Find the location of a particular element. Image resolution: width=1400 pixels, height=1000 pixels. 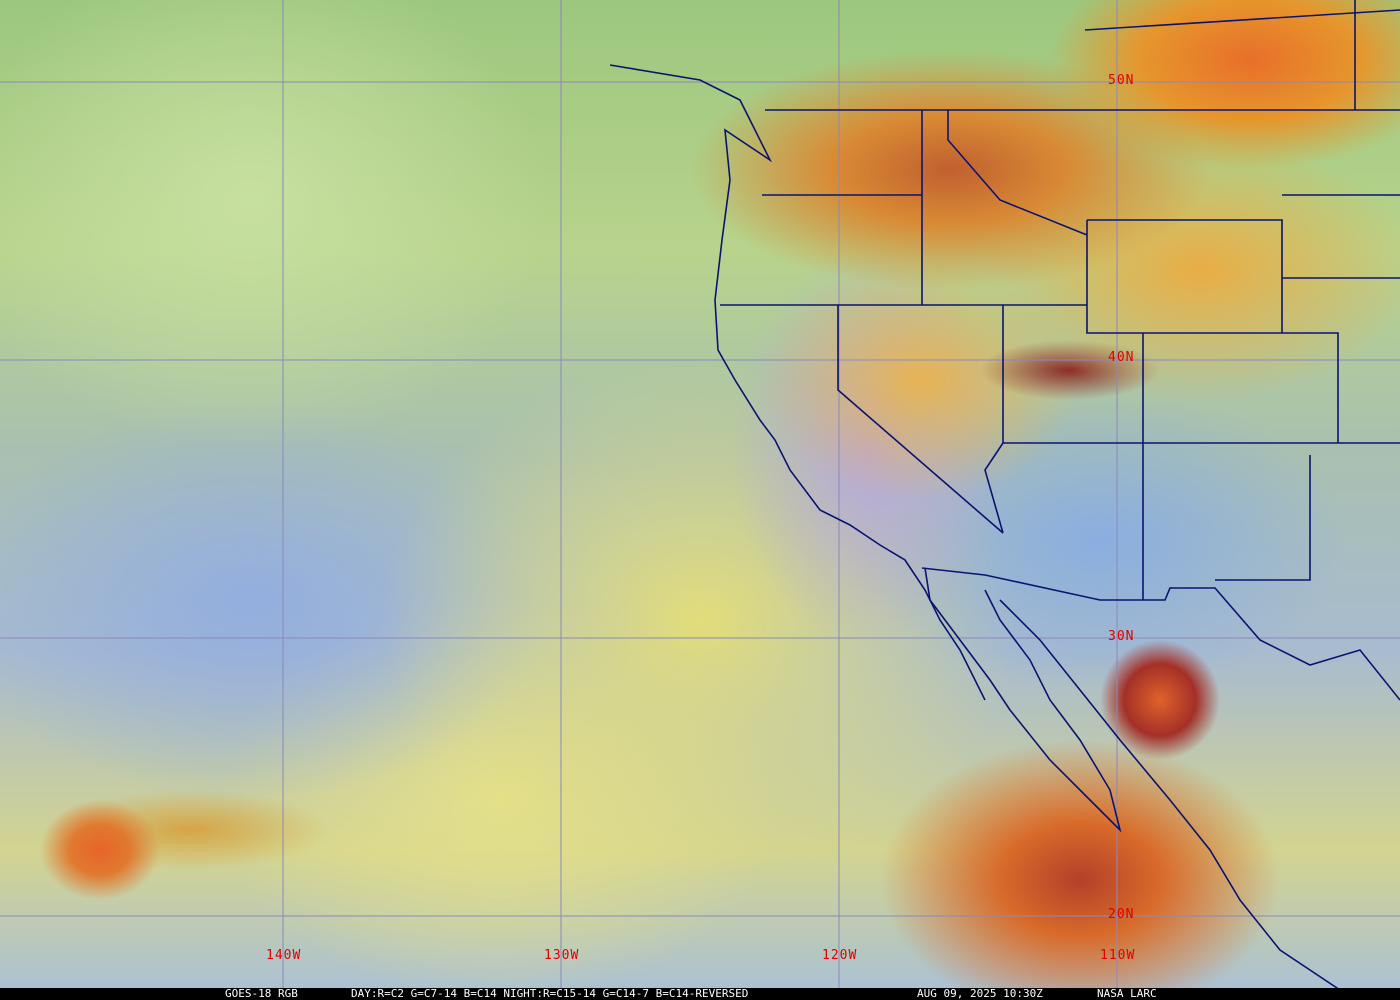

caption-product: GOES-18 RGB is located at coordinates (261, 993).